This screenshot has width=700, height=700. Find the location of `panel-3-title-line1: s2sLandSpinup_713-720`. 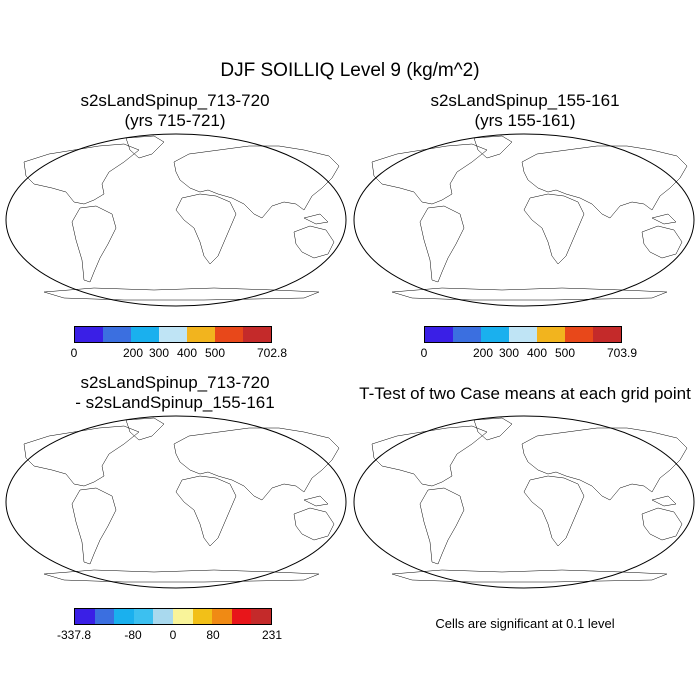

panel-3-title-line1: s2sLandSpinup_713-720 is located at coordinates (175, 382).